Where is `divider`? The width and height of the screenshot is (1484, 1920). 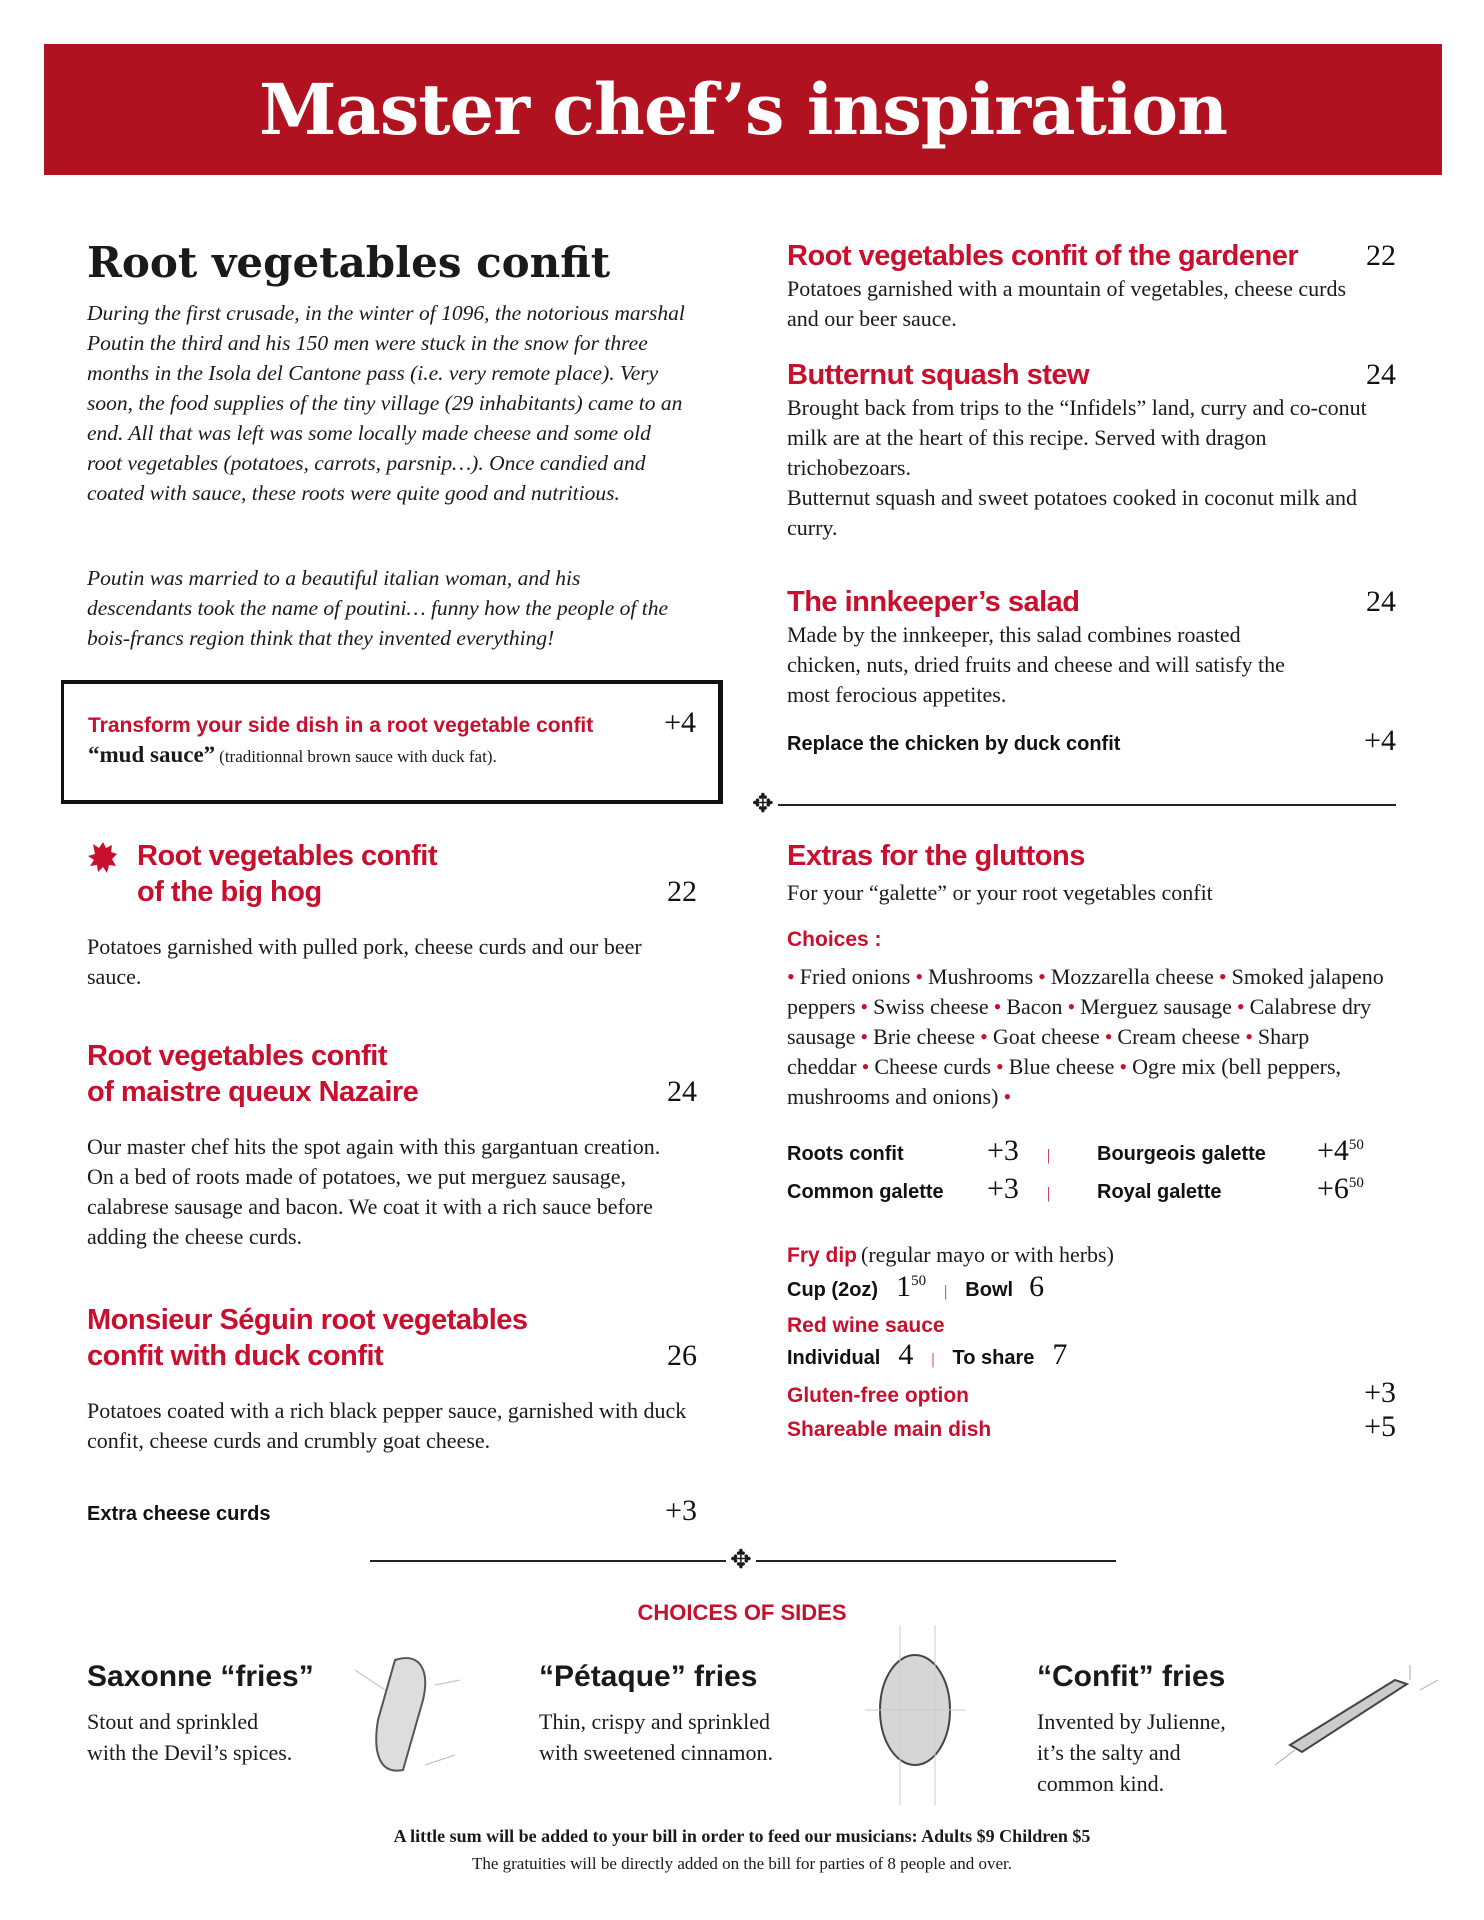 divider is located at coordinates (1073, 805).